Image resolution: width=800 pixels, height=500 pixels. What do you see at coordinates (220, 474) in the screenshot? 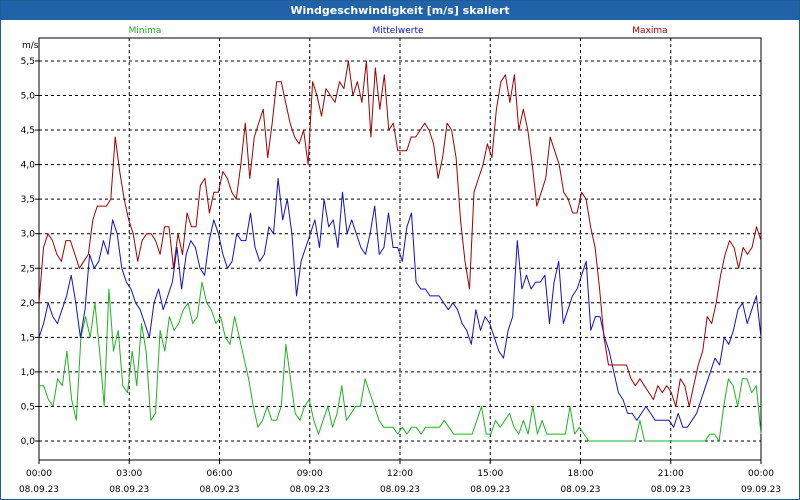
I see `x-tick-time: 06:00` at bounding box center [220, 474].